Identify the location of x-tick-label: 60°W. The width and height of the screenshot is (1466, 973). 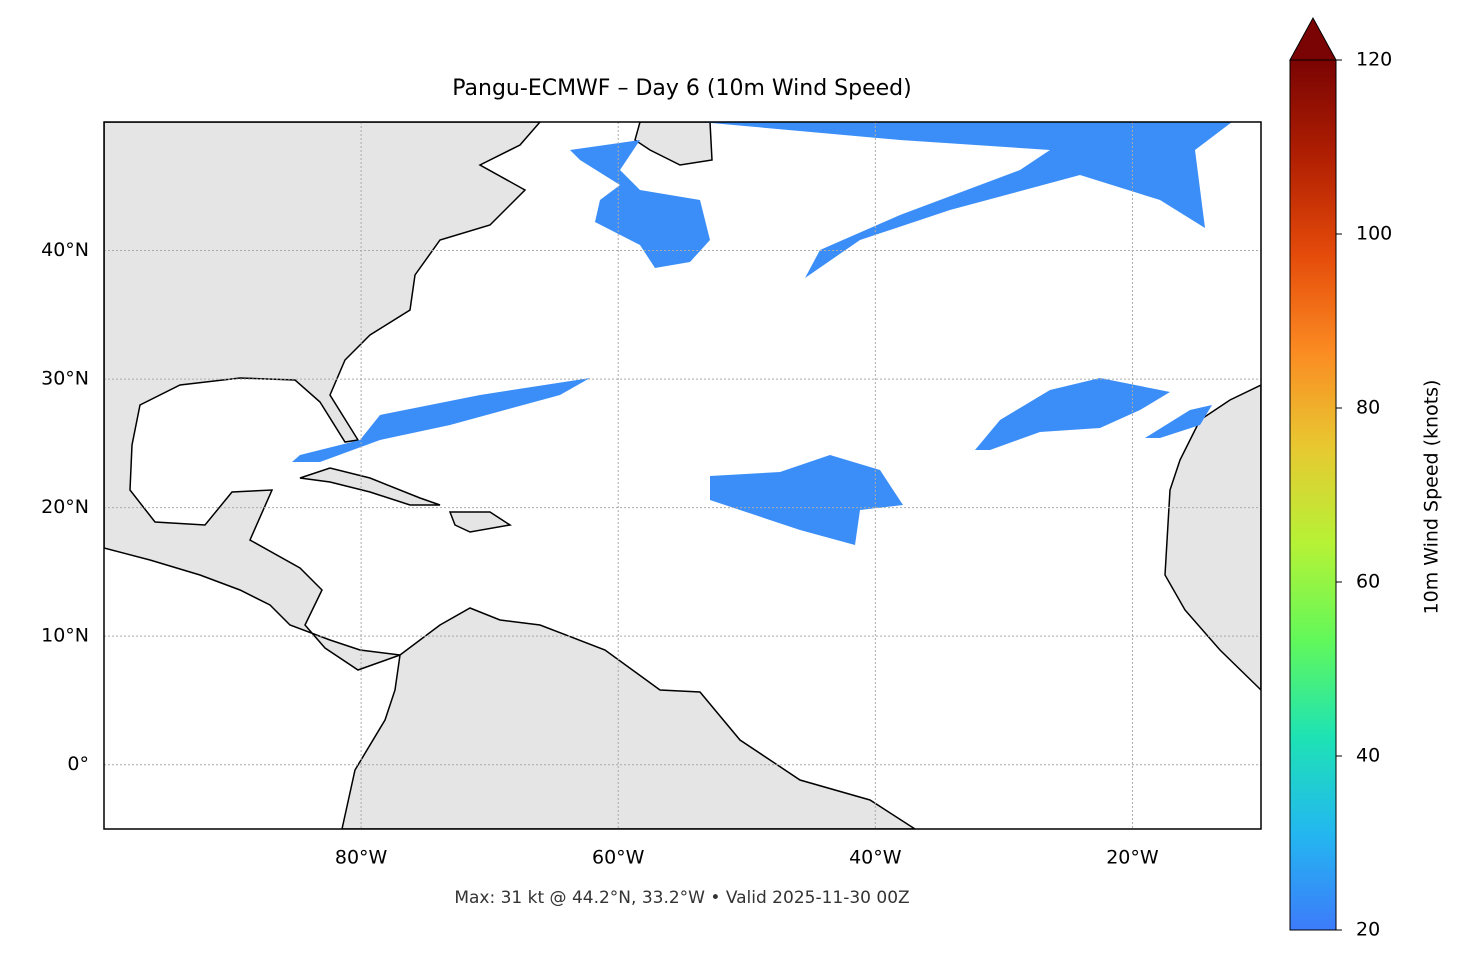
(618, 858).